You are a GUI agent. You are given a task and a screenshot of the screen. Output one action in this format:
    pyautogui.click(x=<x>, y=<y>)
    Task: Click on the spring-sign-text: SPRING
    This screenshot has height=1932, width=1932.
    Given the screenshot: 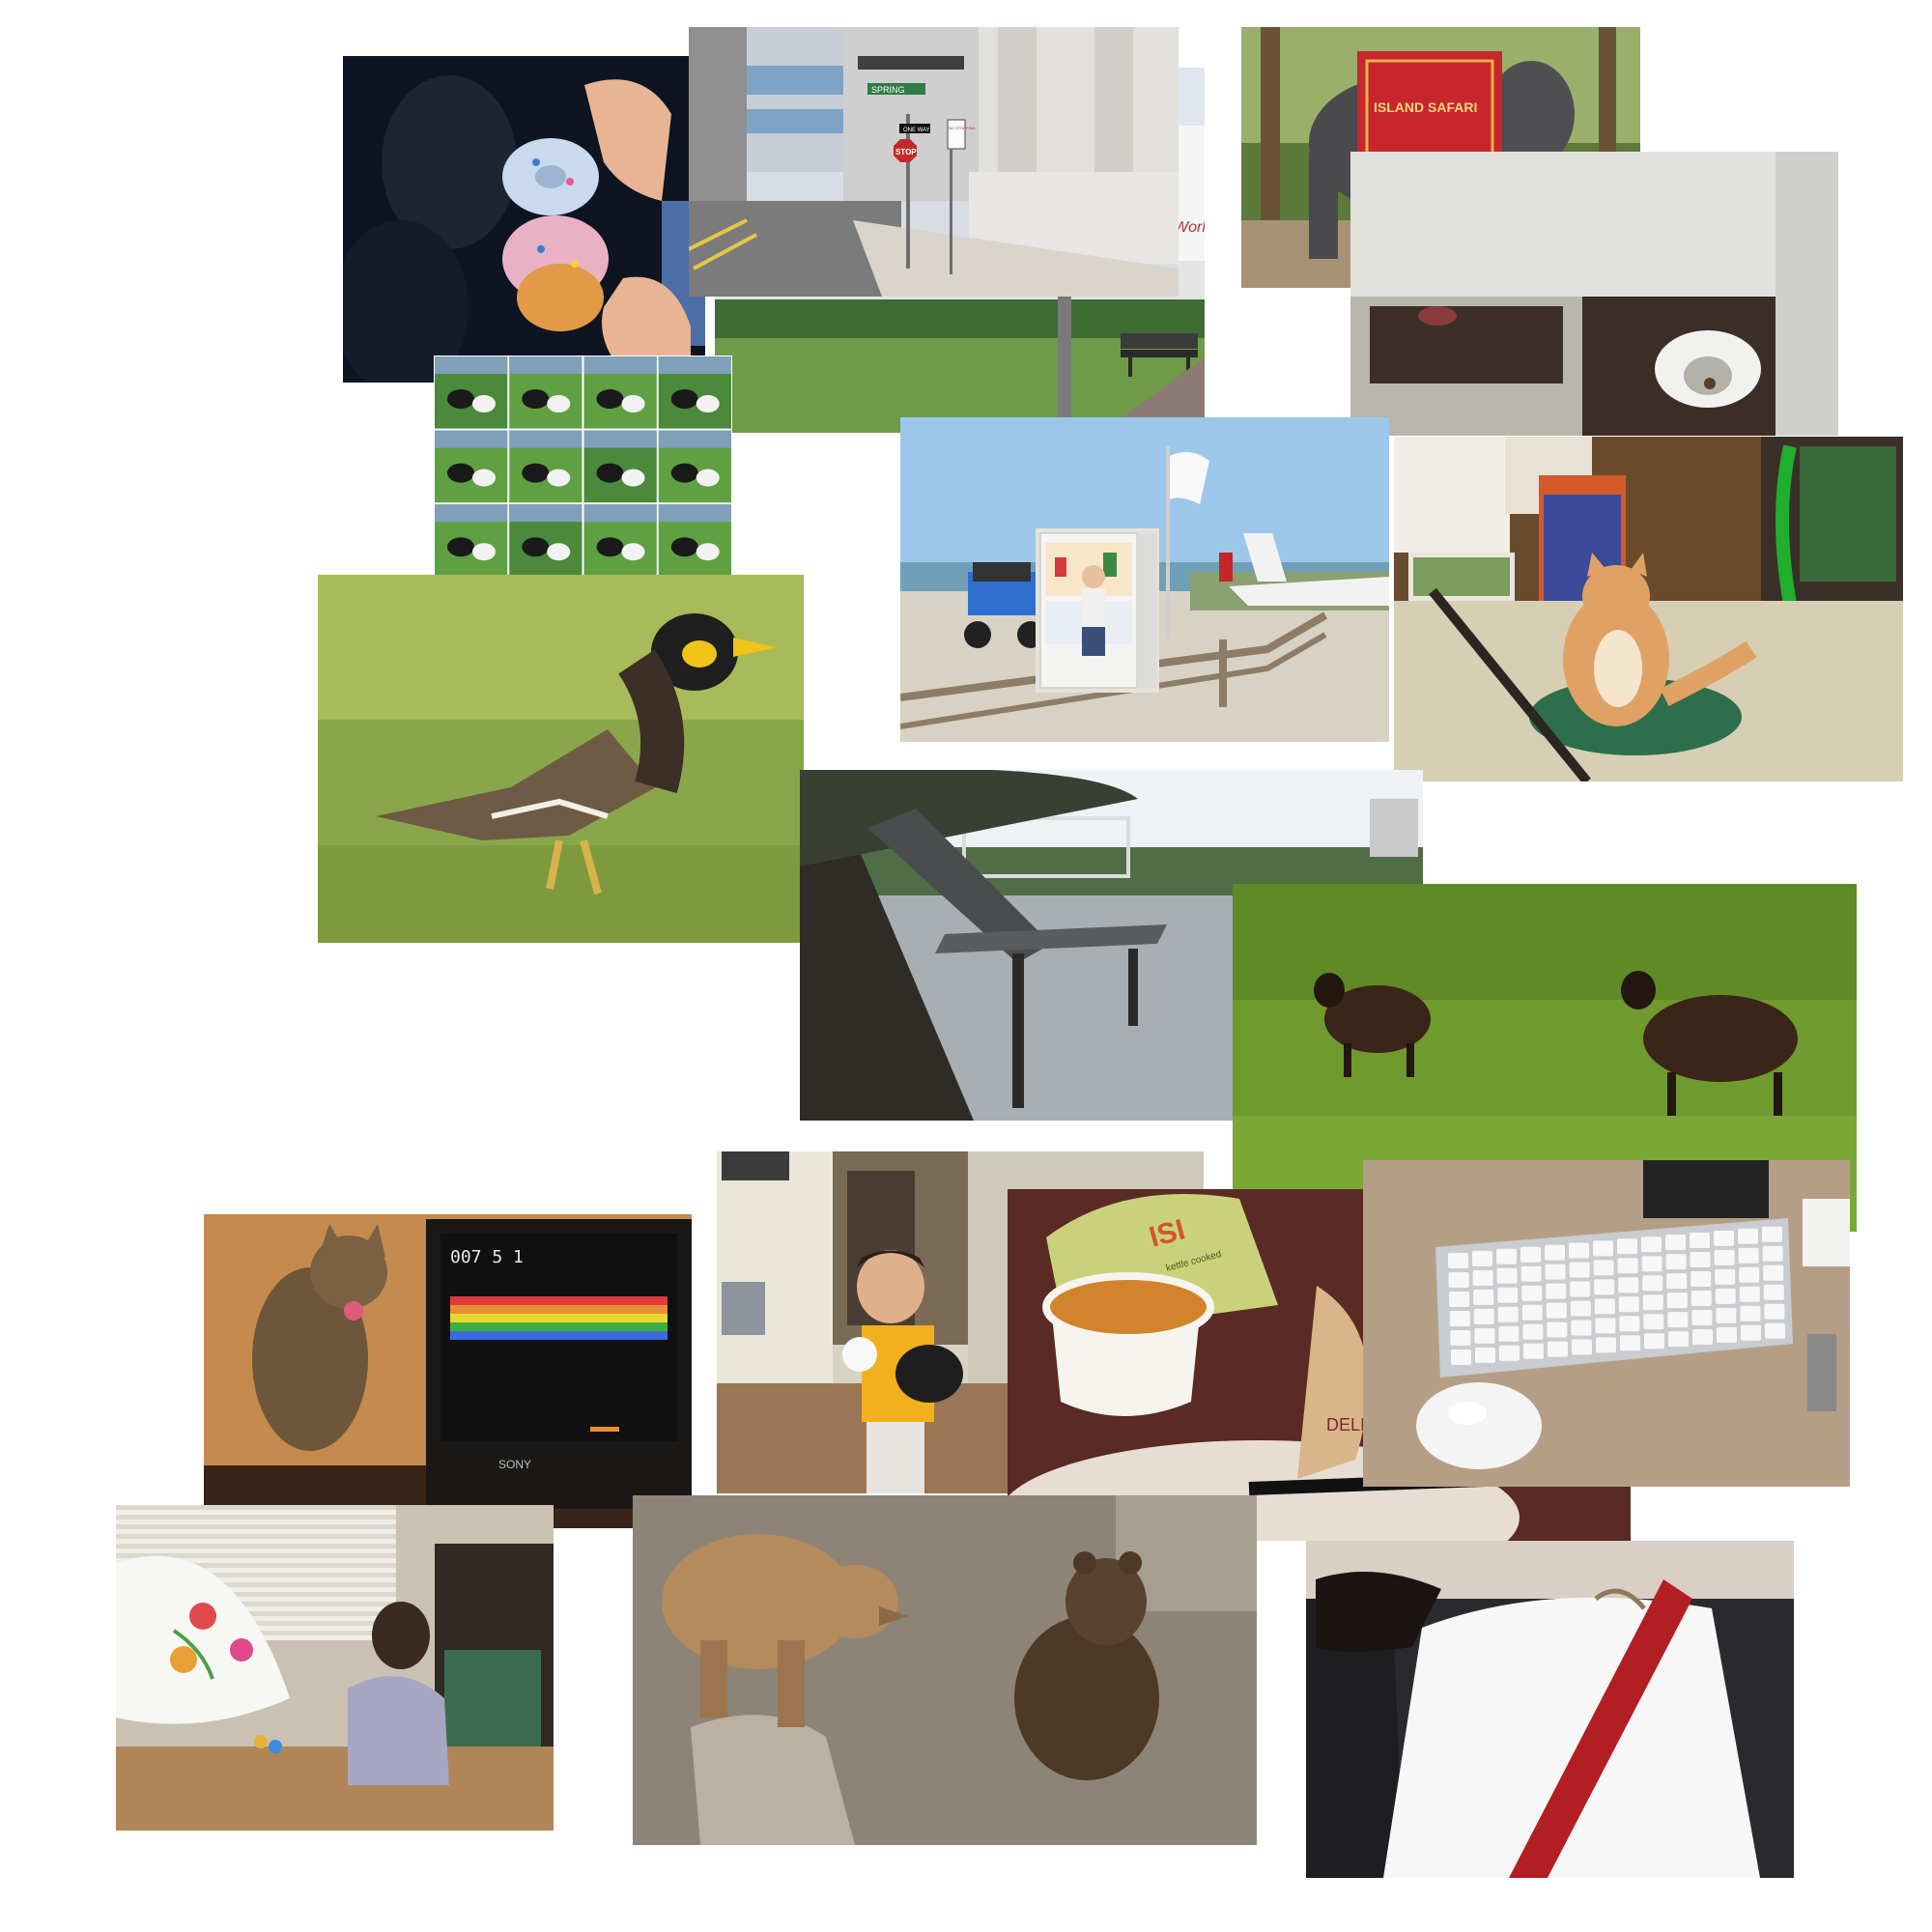 What is the action you would take?
    pyautogui.click(x=888, y=90)
    